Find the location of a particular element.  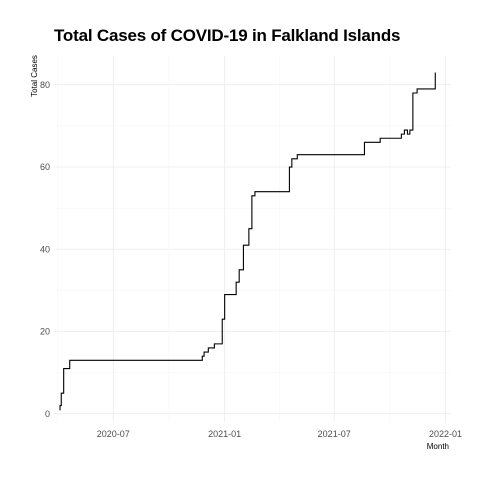

y-tick-label: 80 is located at coordinates (45, 85).